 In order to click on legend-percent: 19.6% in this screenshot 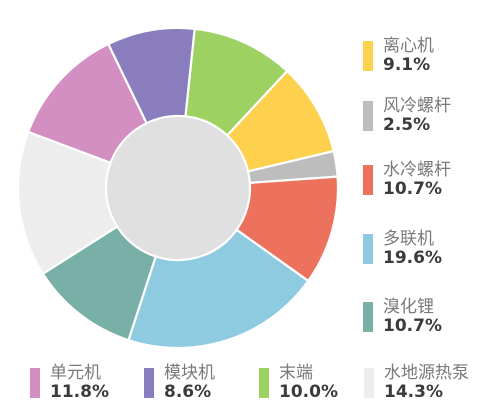, I will do `click(412, 258)`.